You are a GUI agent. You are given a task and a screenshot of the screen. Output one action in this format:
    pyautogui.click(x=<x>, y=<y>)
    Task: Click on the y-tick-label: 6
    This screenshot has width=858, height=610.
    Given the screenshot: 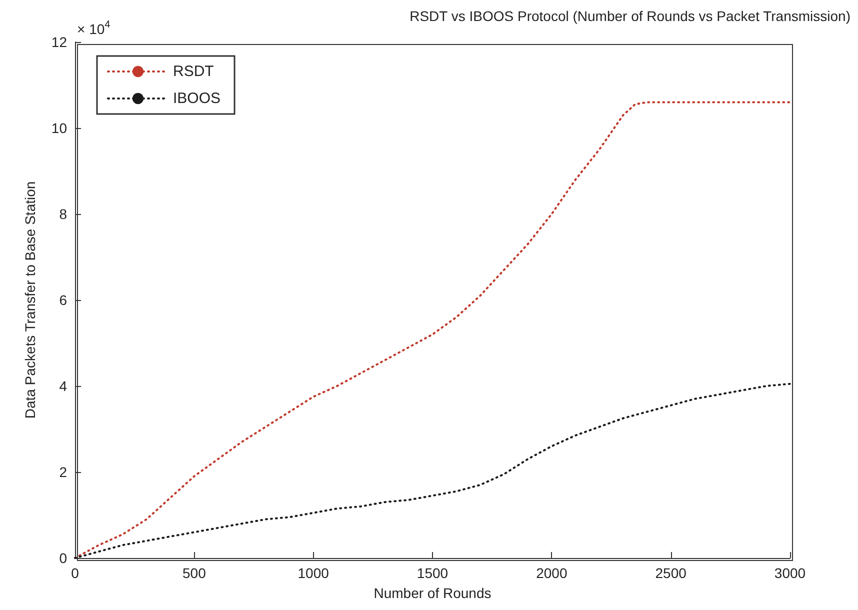 What is the action you would take?
    pyautogui.click(x=63, y=300)
    